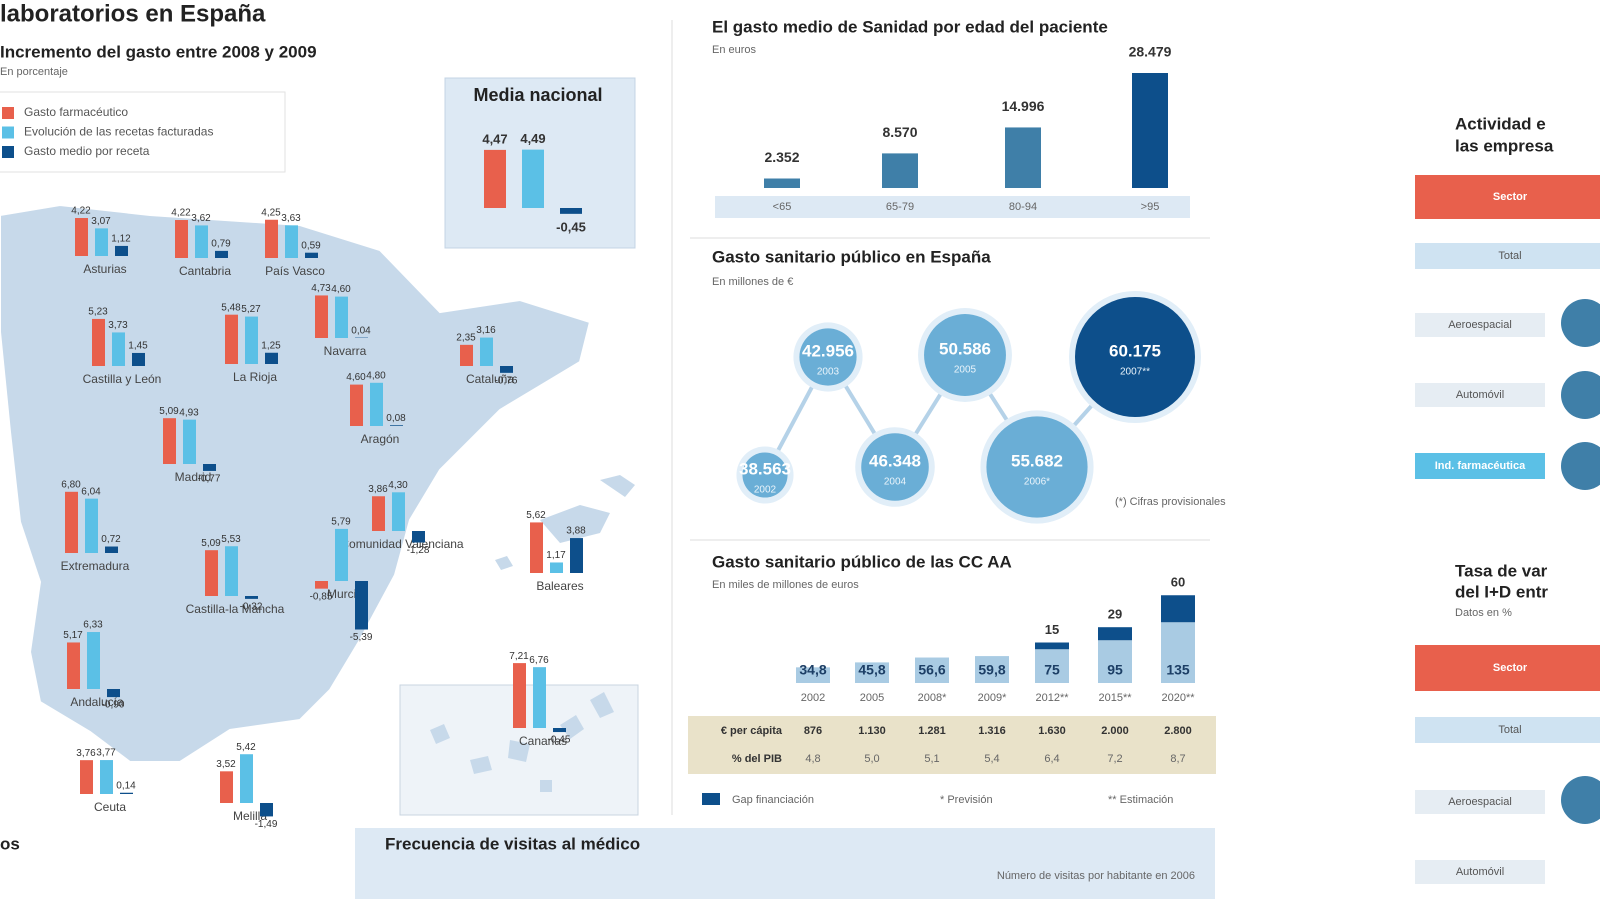  What do you see at coordinates (1052, 670) in the screenshot?
I see `value-label: 75` at bounding box center [1052, 670].